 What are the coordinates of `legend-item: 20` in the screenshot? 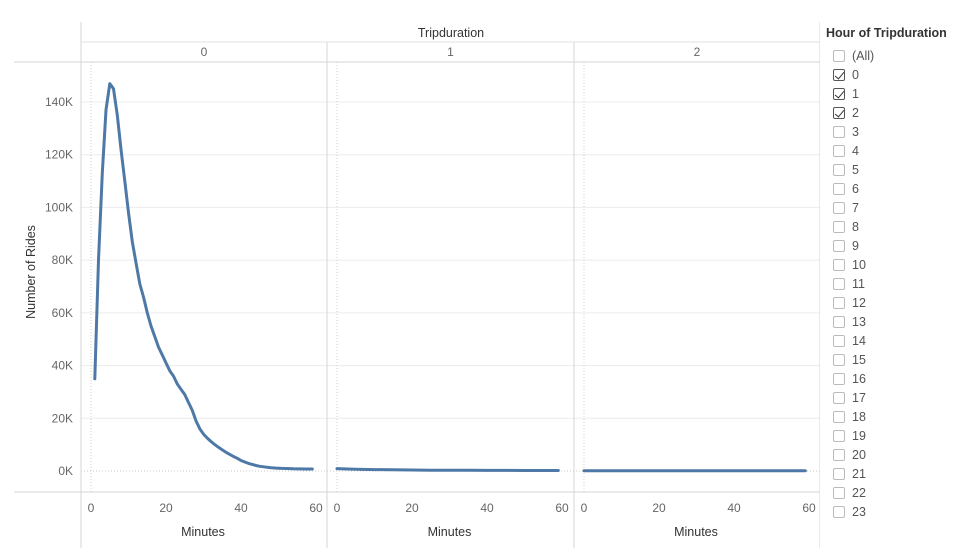 It's located at (894, 454).